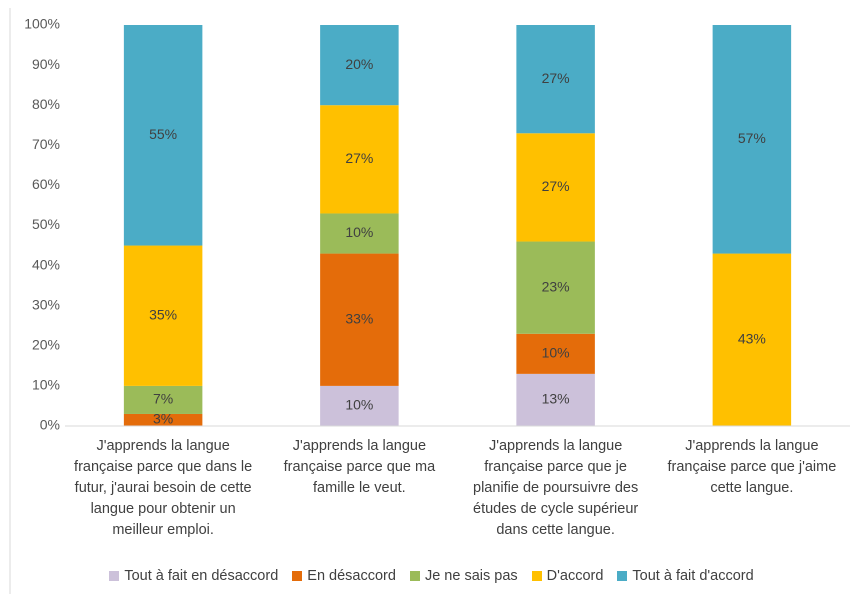 The height and width of the screenshot is (594, 863). I want to click on y-tick-label: 70%, so click(46, 144).